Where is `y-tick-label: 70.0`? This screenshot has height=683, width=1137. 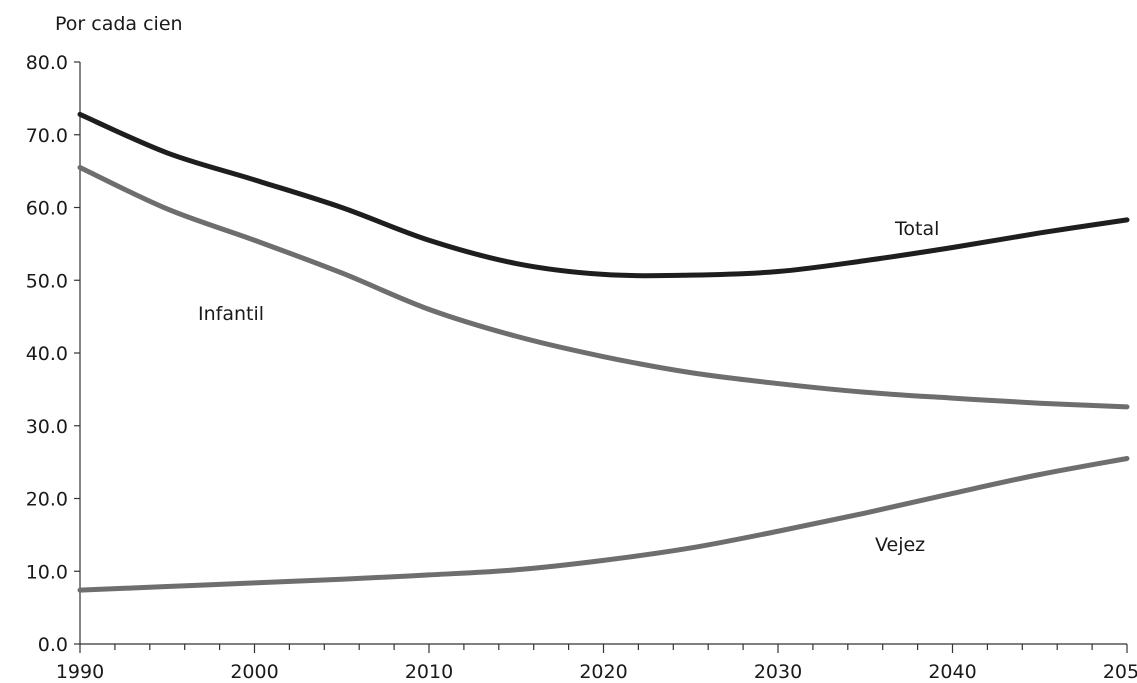
y-tick-label: 70.0 is located at coordinates (47, 136).